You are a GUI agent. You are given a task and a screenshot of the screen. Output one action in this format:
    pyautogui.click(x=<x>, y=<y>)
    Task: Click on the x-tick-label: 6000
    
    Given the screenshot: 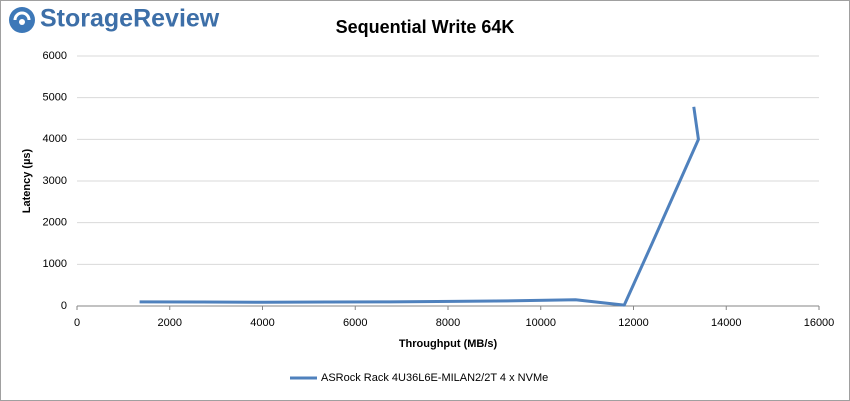 What is the action you would take?
    pyautogui.click(x=355, y=323)
    